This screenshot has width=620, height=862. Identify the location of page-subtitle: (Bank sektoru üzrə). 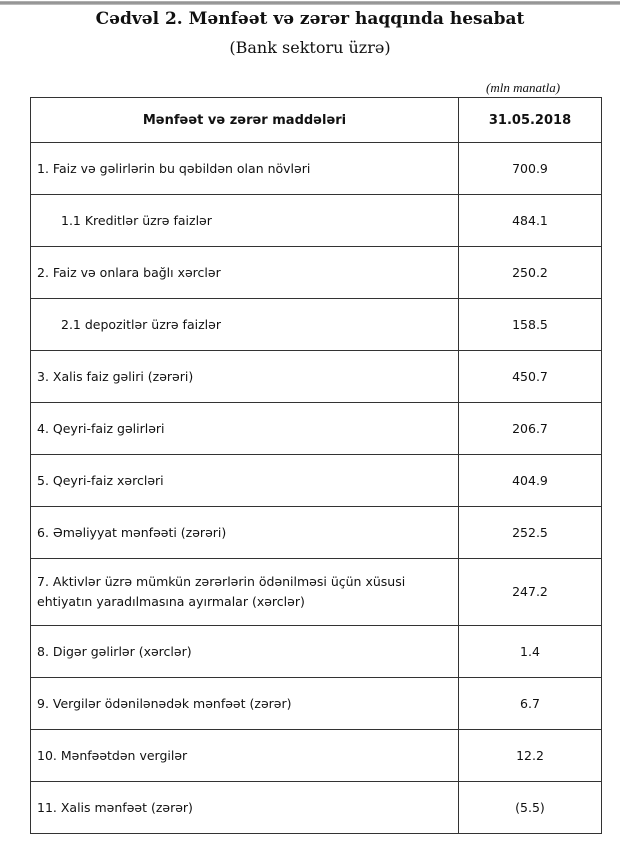
(310, 47).